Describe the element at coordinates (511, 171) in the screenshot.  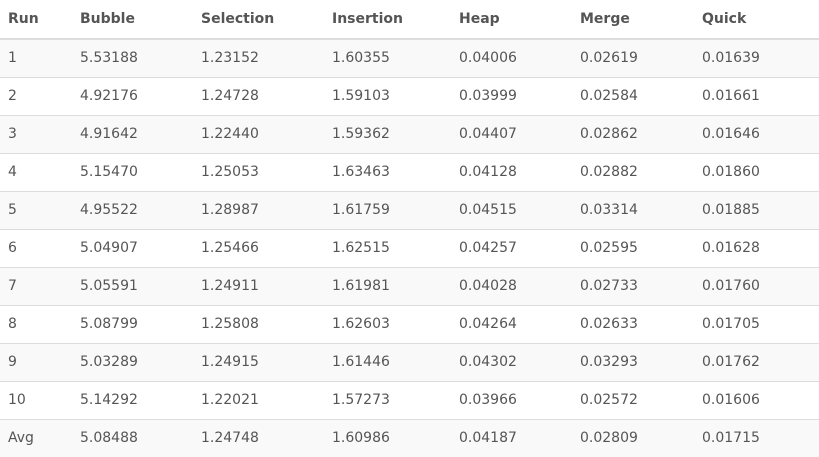
I see `table-cell-value: 0.04128` at that location.